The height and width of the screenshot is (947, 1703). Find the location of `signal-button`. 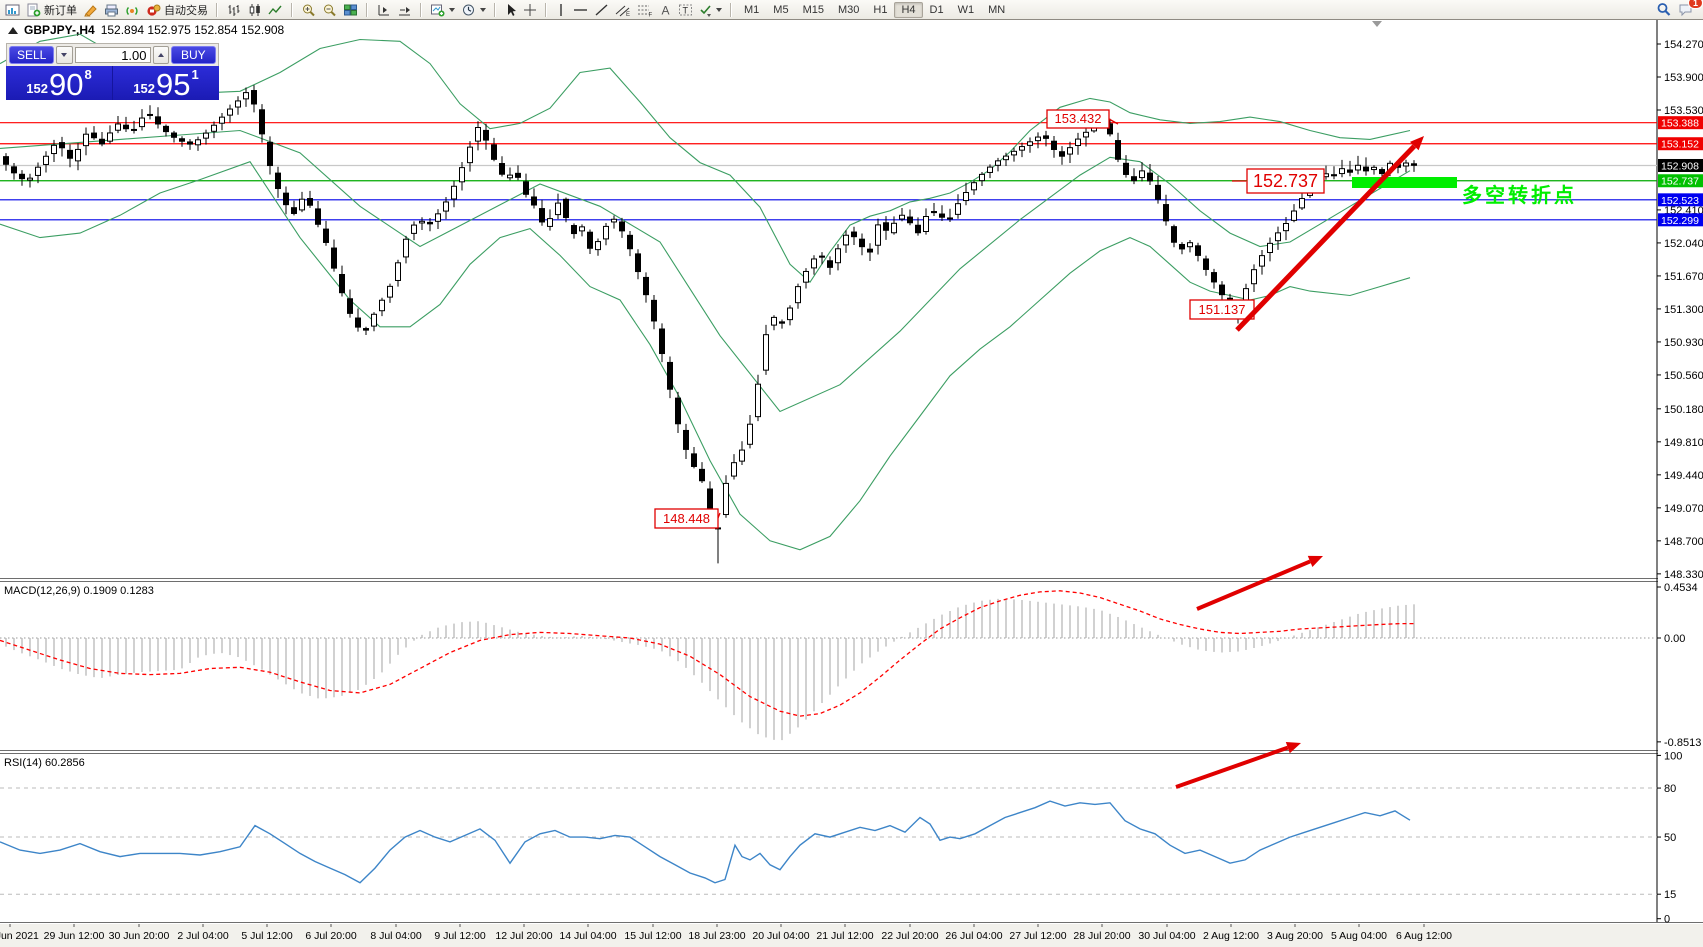

signal-button is located at coordinates (132, 10).